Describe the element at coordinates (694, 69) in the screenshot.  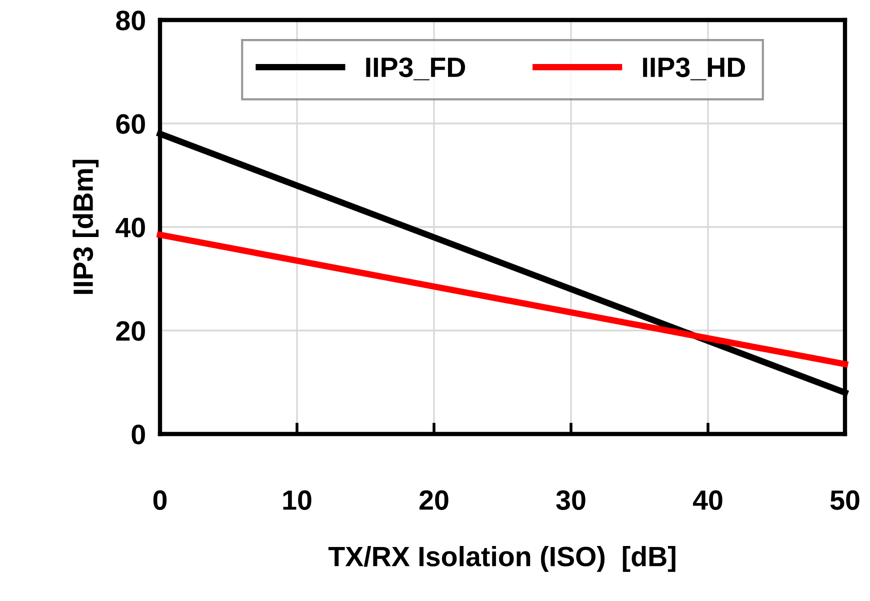
I see `legend-label: IIP3_HD` at that location.